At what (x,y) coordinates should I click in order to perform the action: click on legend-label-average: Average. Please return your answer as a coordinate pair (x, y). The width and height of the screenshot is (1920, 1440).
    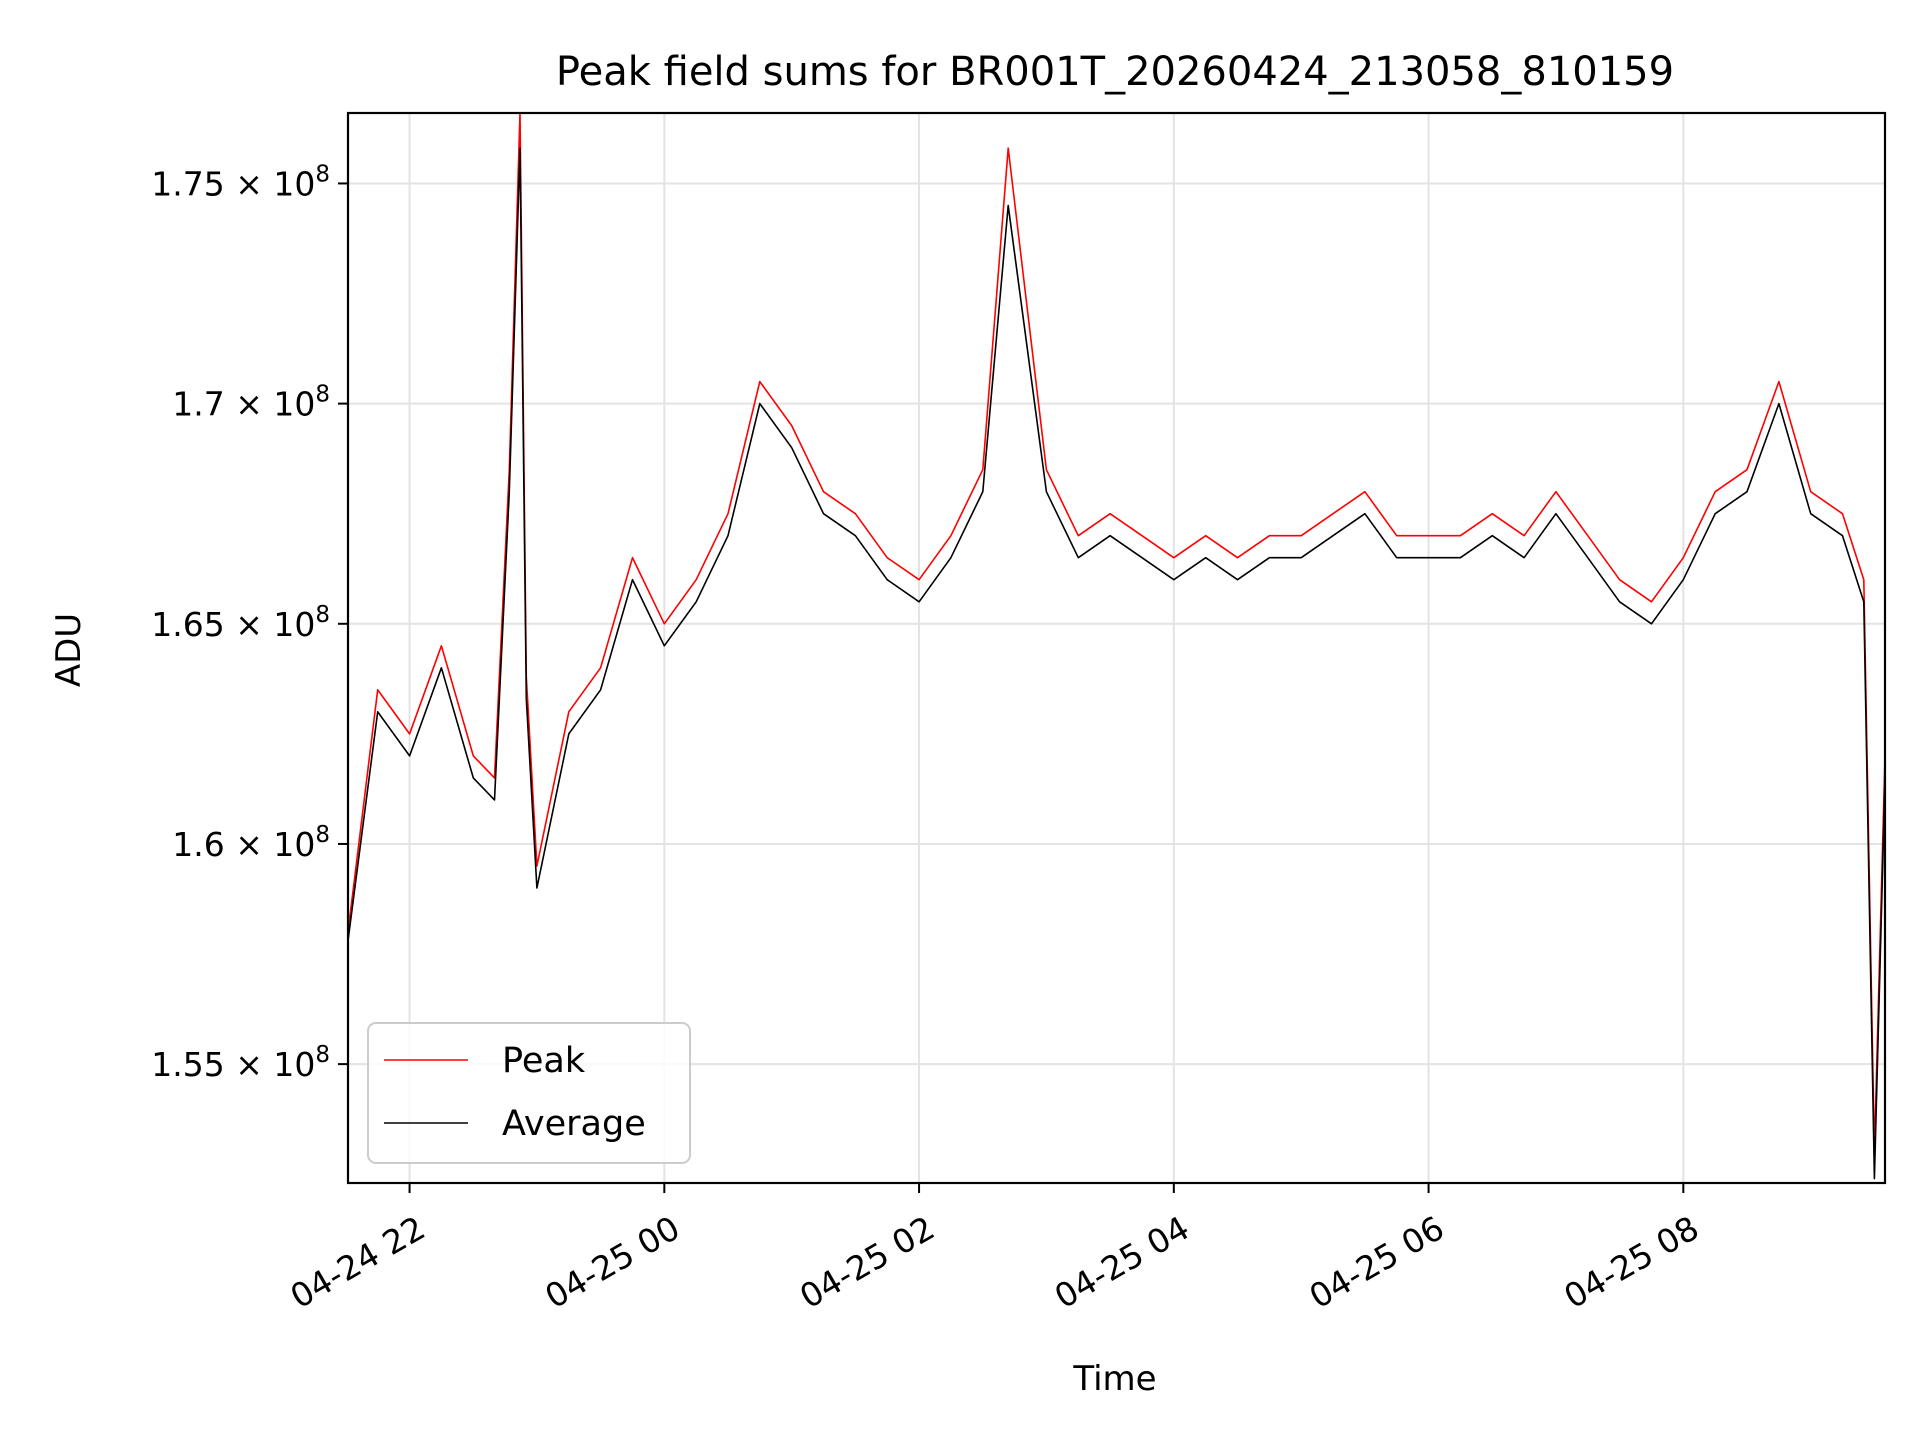
    Looking at the image, I should click on (574, 1124).